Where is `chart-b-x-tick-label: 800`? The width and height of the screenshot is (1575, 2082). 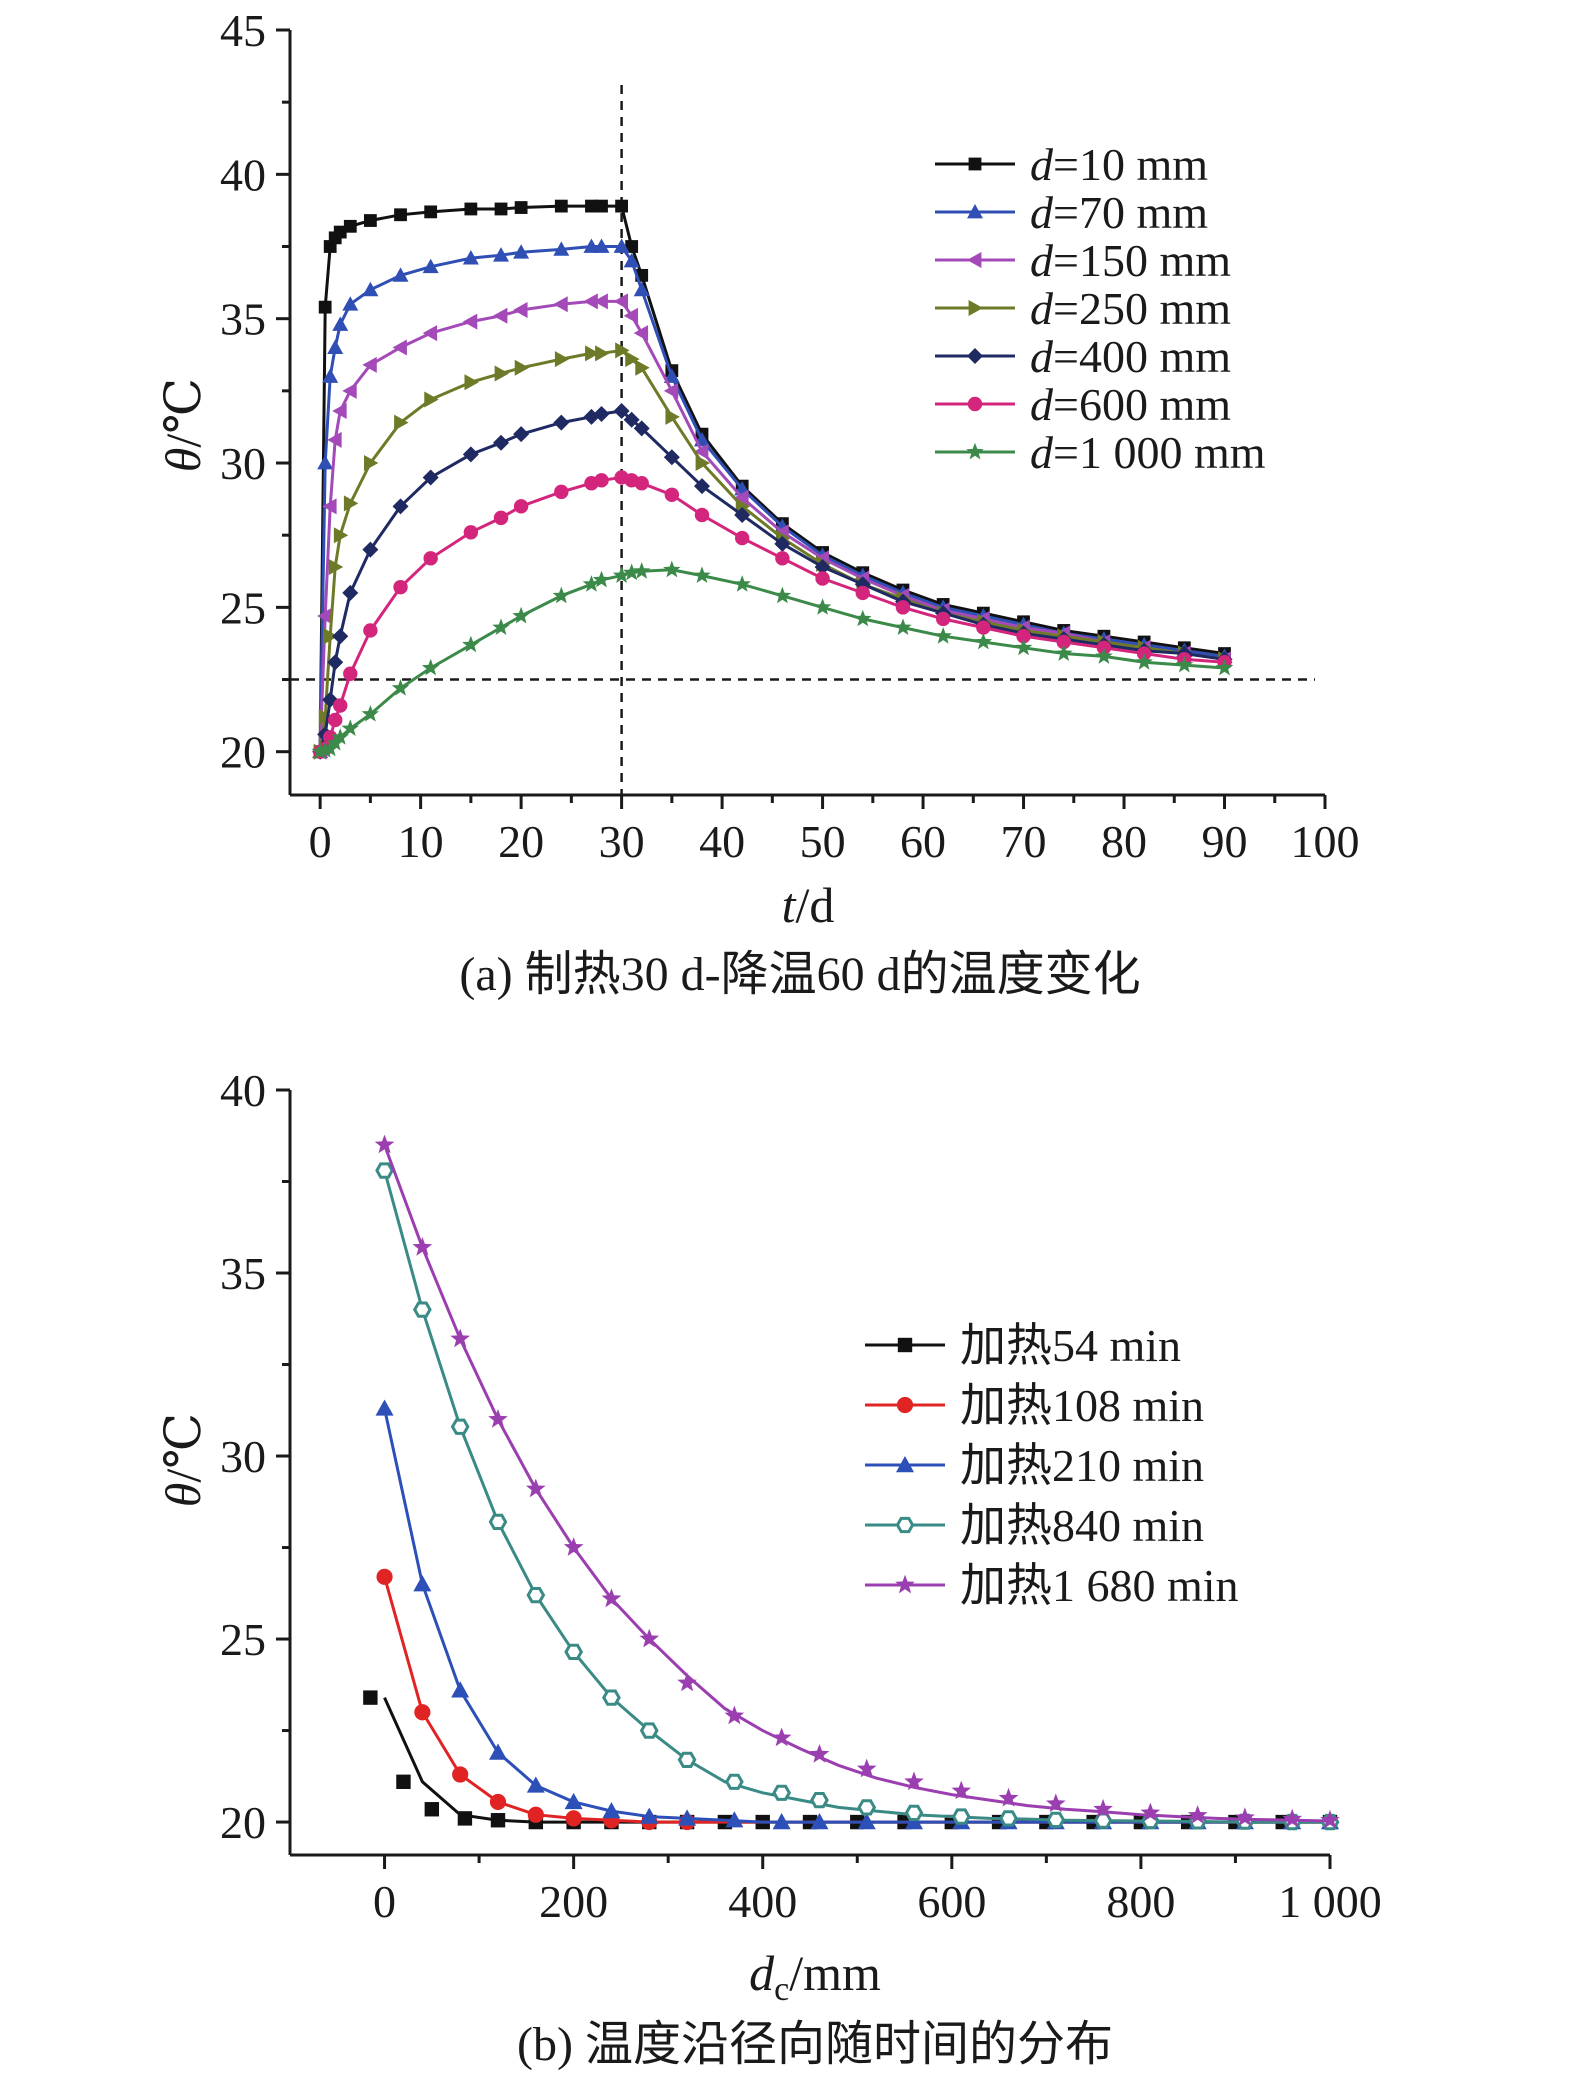
chart-b-x-tick-label: 800 is located at coordinates (1140, 1901).